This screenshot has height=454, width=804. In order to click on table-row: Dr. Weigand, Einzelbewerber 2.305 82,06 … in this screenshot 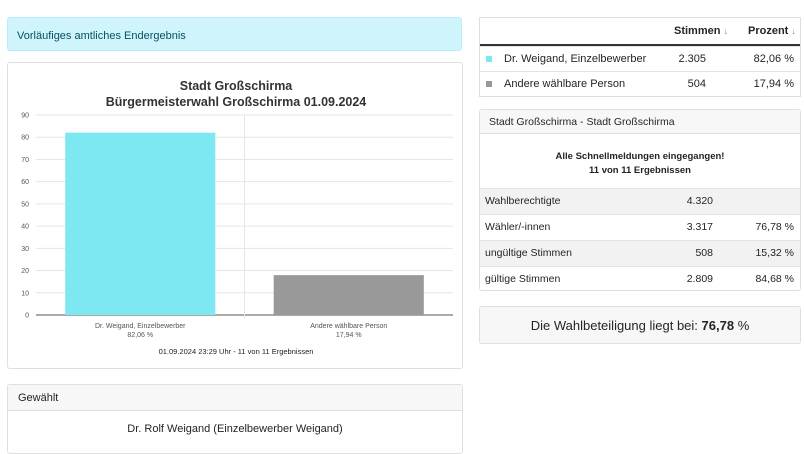, I will do `click(640, 58)`.